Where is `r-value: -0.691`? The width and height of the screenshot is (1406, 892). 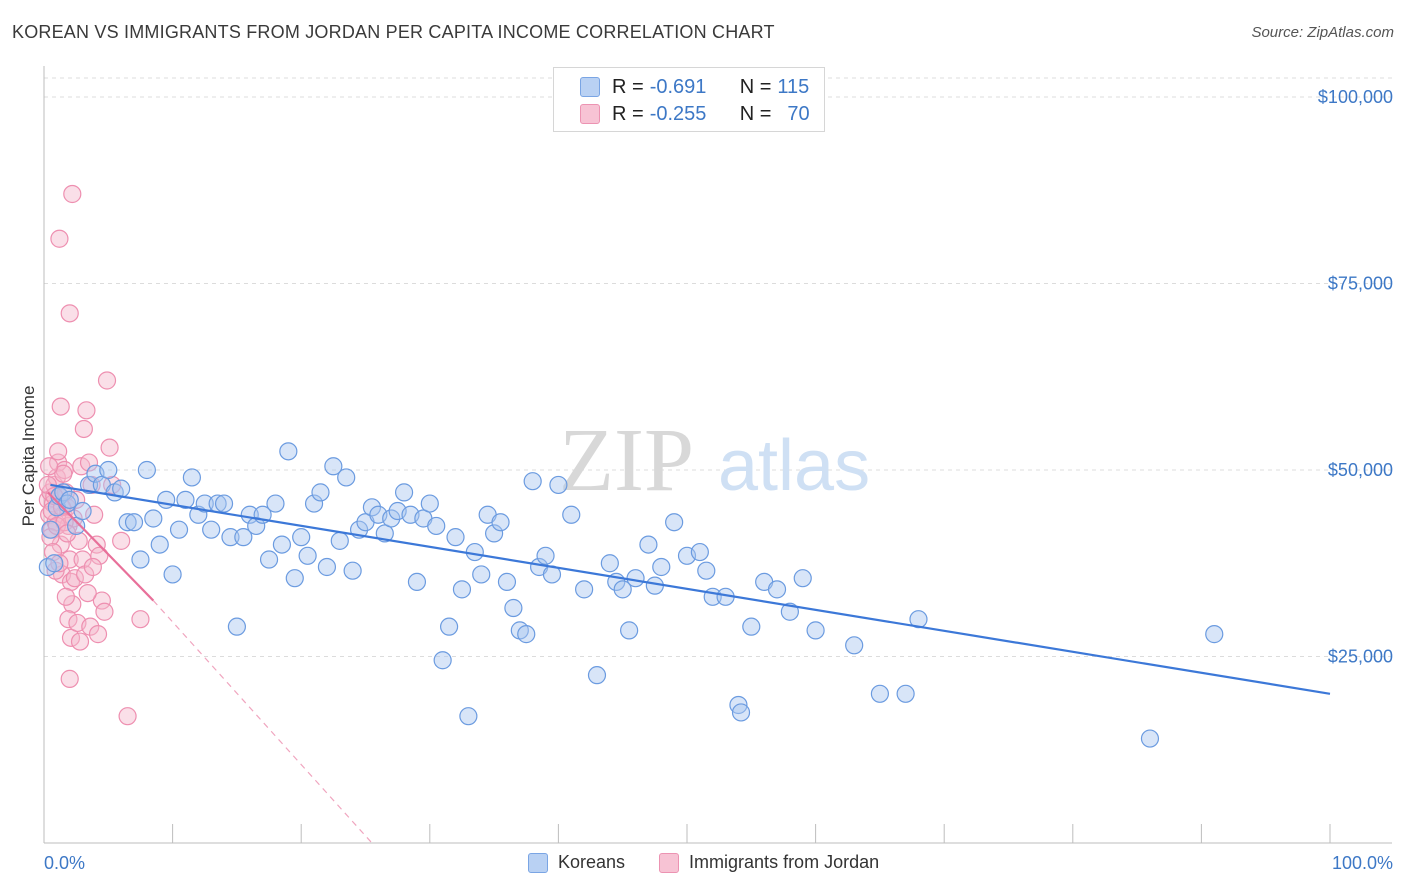 r-value: -0.691 is located at coordinates (678, 86).